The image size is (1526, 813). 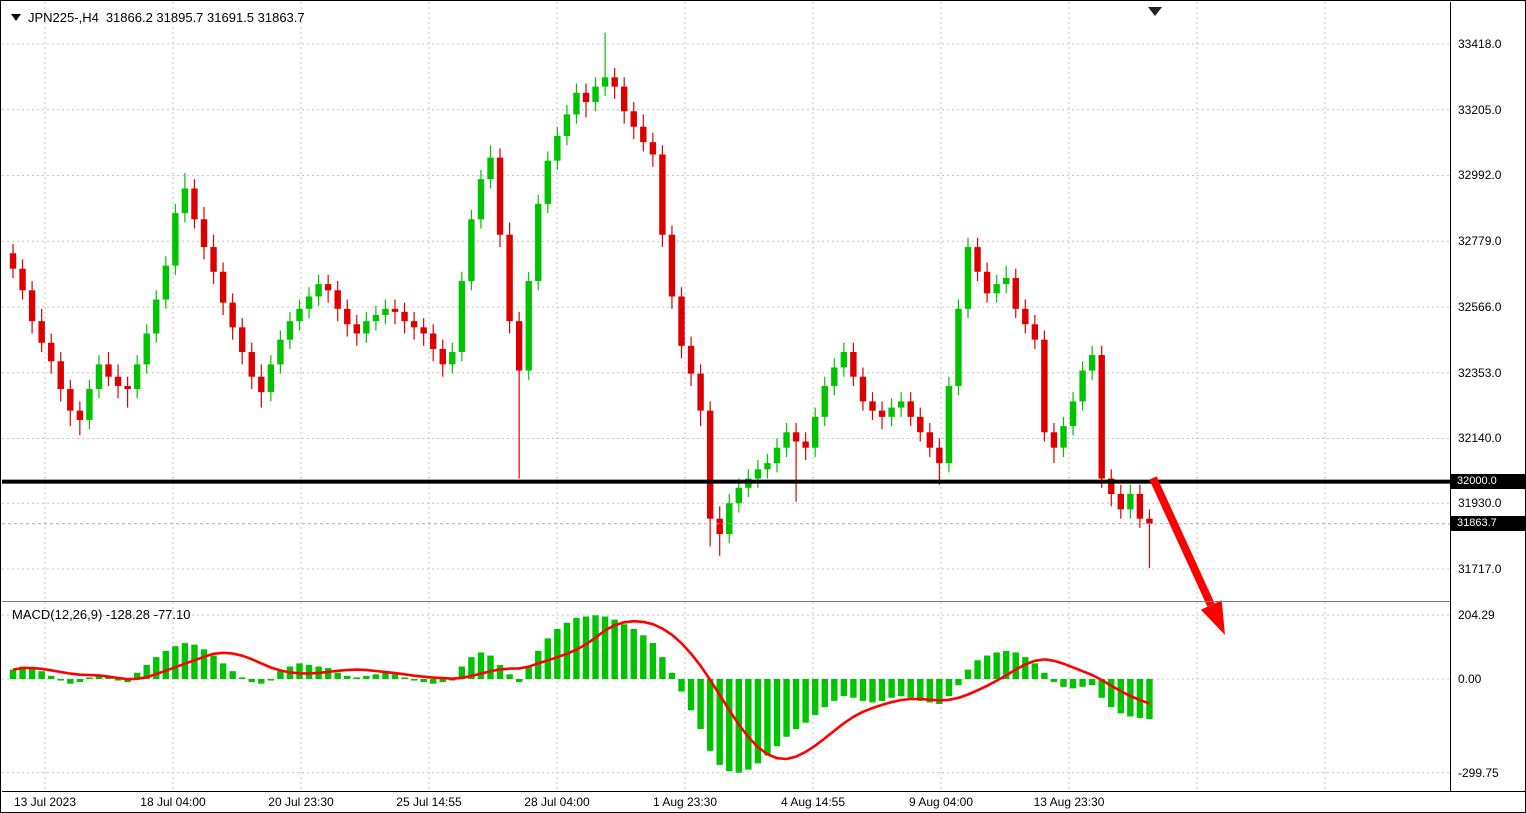 I want to click on price-axis-tick: 32779.0, so click(x=1480, y=241).